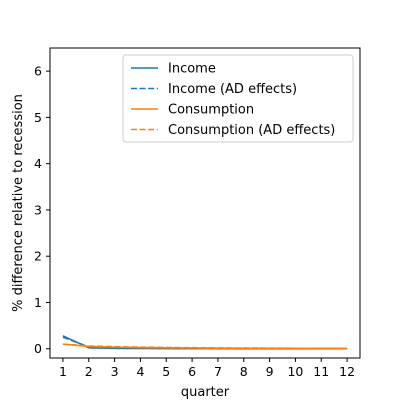 The image size is (400, 400). What do you see at coordinates (38, 163) in the screenshot?
I see `y-tick-label: 4` at bounding box center [38, 163].